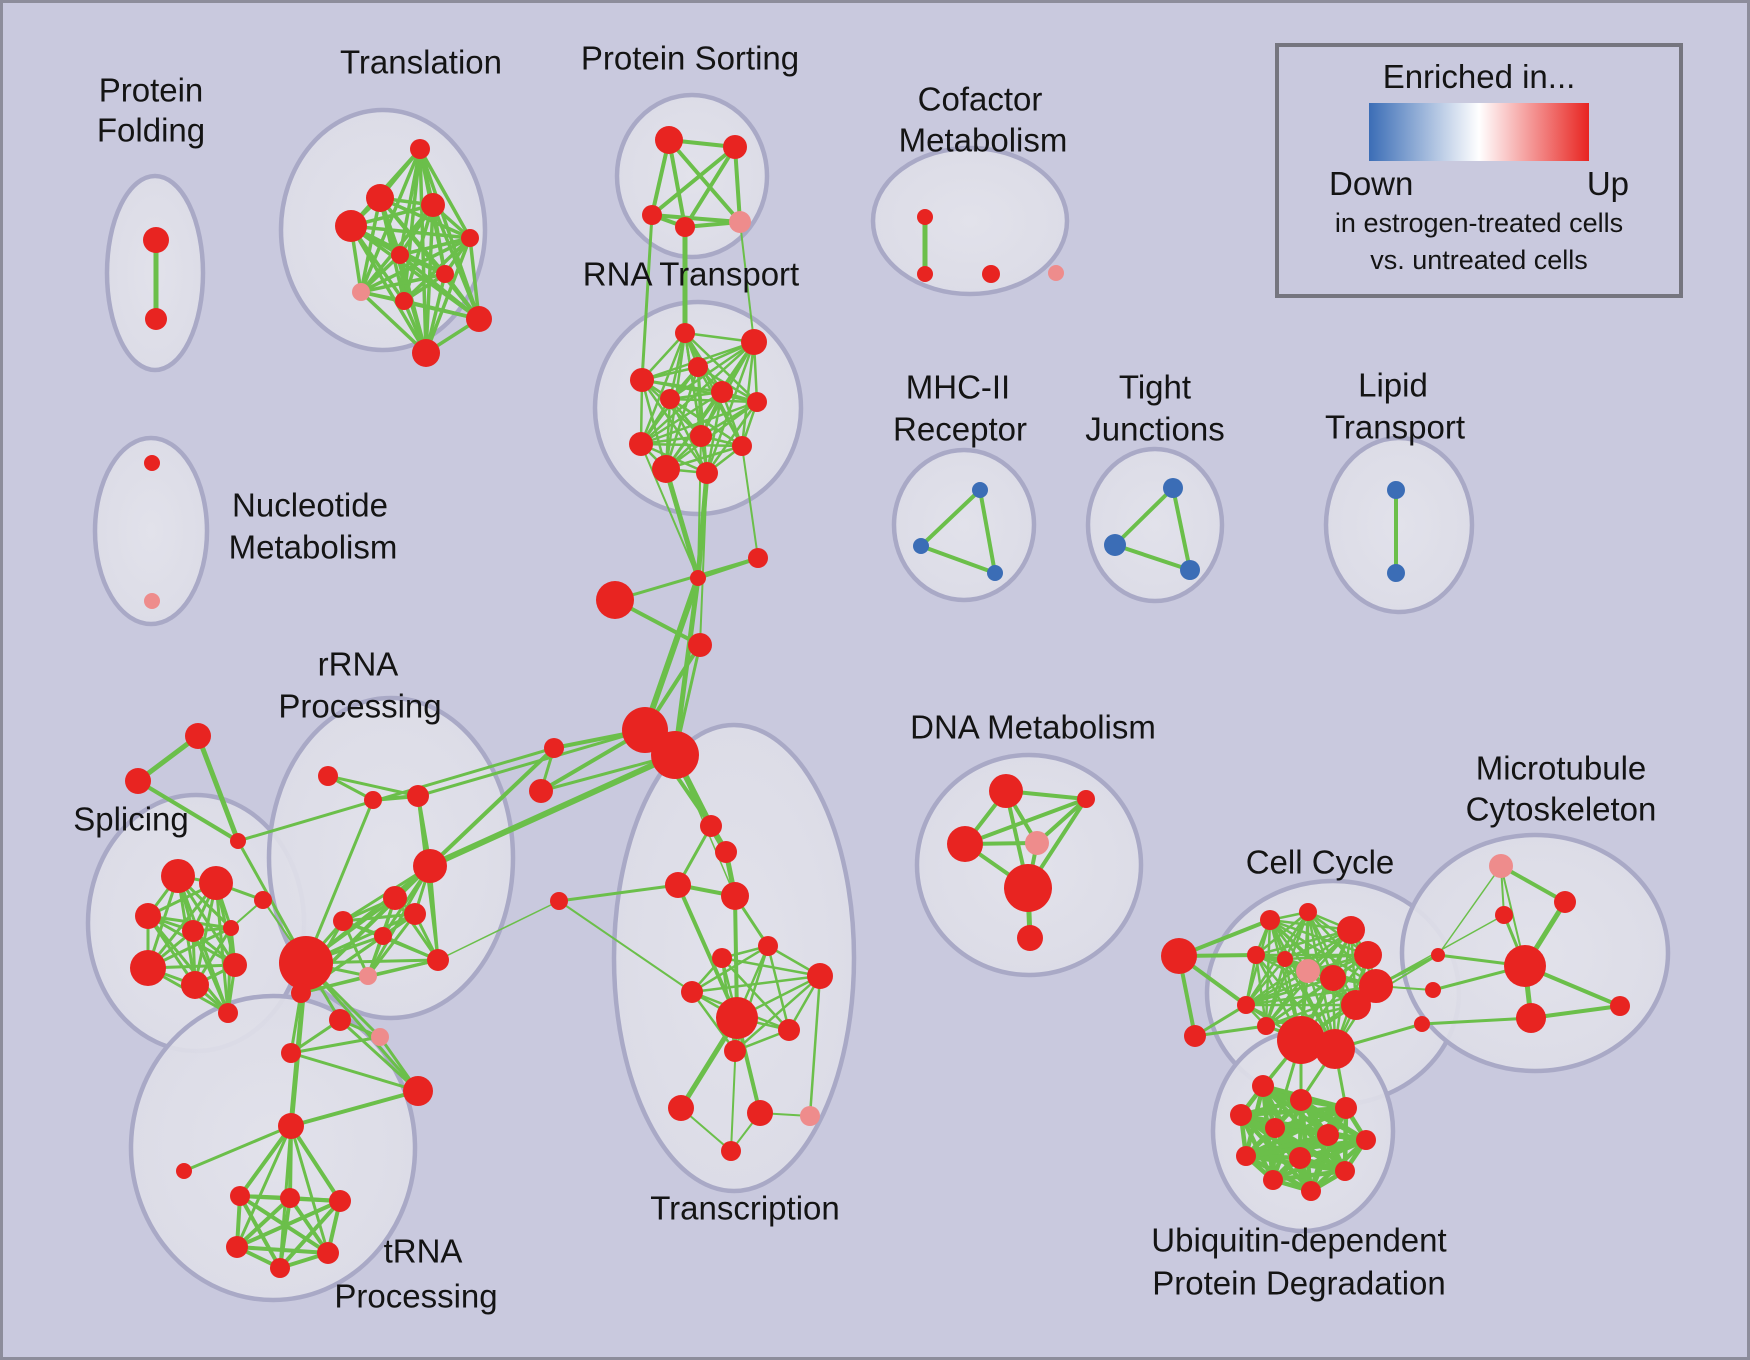  Describe the element at coordinates (313, 547) in the screenshot. I see `cluster-label-nucleotide-metabolism: Metabolism` at that location.